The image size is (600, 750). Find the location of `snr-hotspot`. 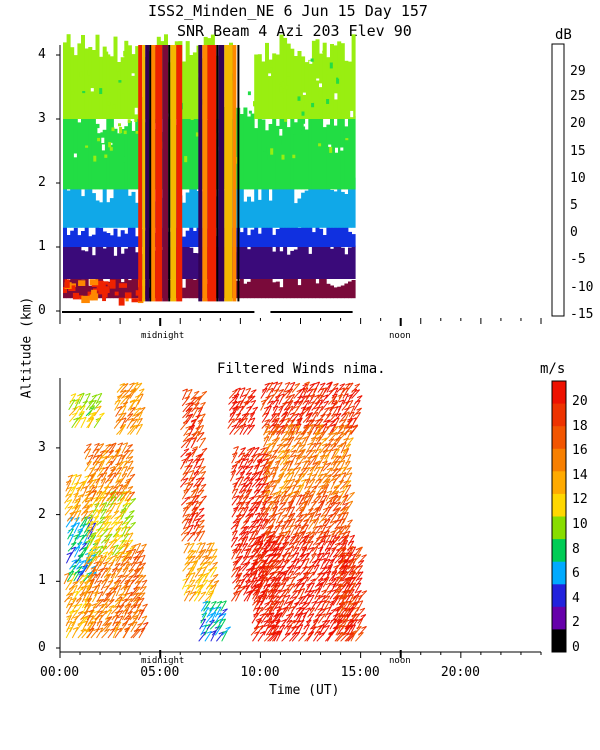

snr-hotspot is located at coordinates (121, 301).